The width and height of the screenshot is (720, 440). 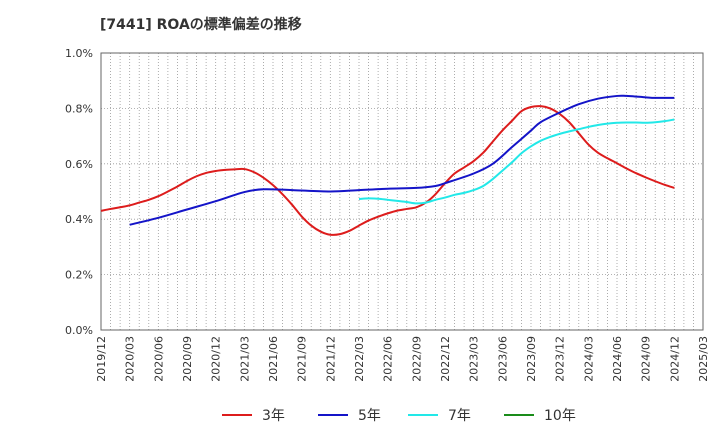 I want to click on x-tick-label: 2022/06, so click(x=388, y=359).